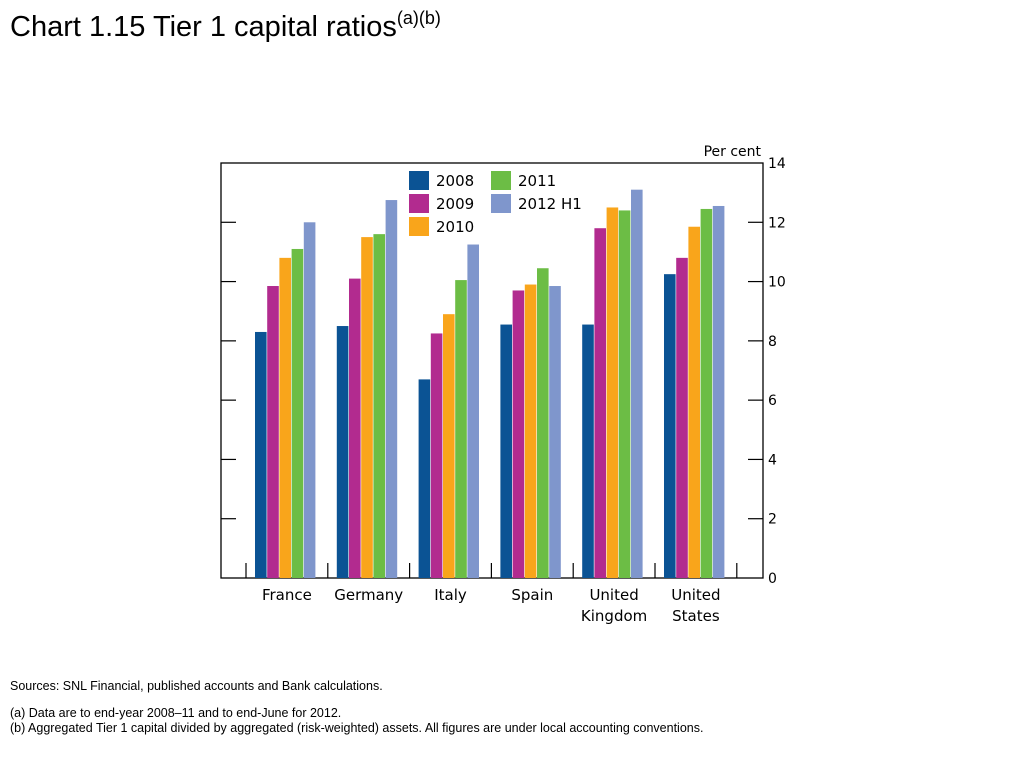 Image resolution: width=1024 pixels, height=768 pixels. I want to click on chart-title: Chart 1.15 Tier 1 capital ratios(a)(b), so click(225, 26).